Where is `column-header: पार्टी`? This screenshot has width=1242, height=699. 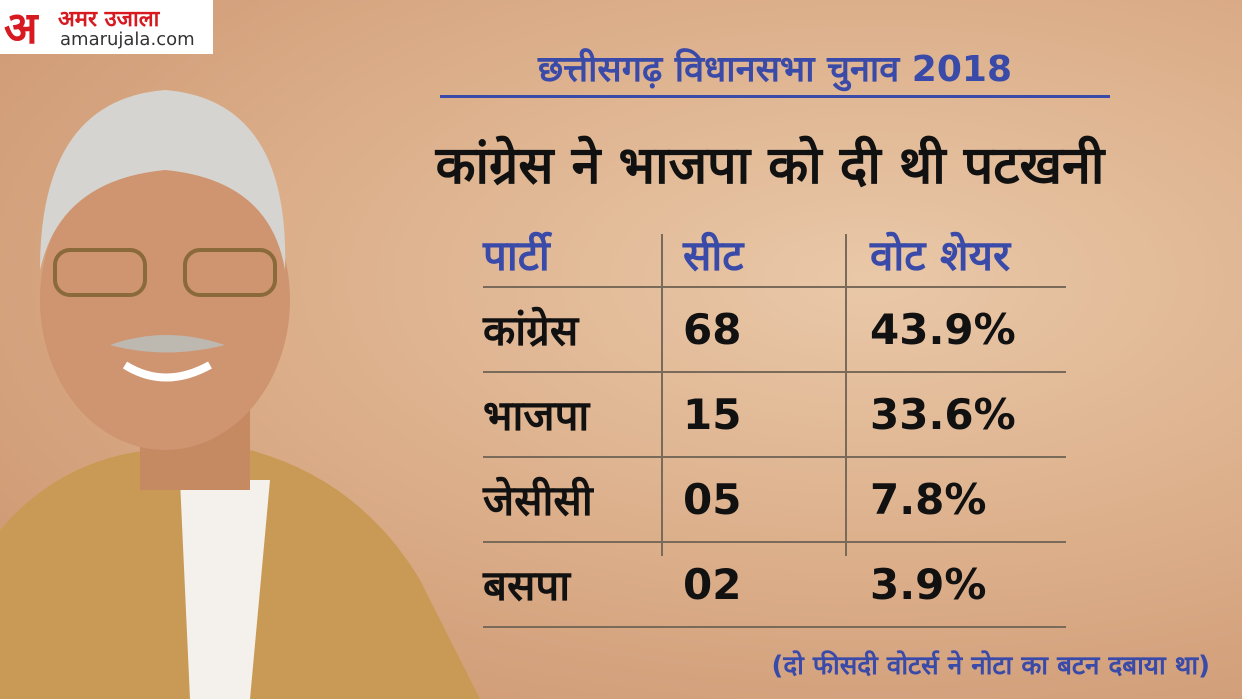 column-header: पार्टी is located at coordinates (516, 255).